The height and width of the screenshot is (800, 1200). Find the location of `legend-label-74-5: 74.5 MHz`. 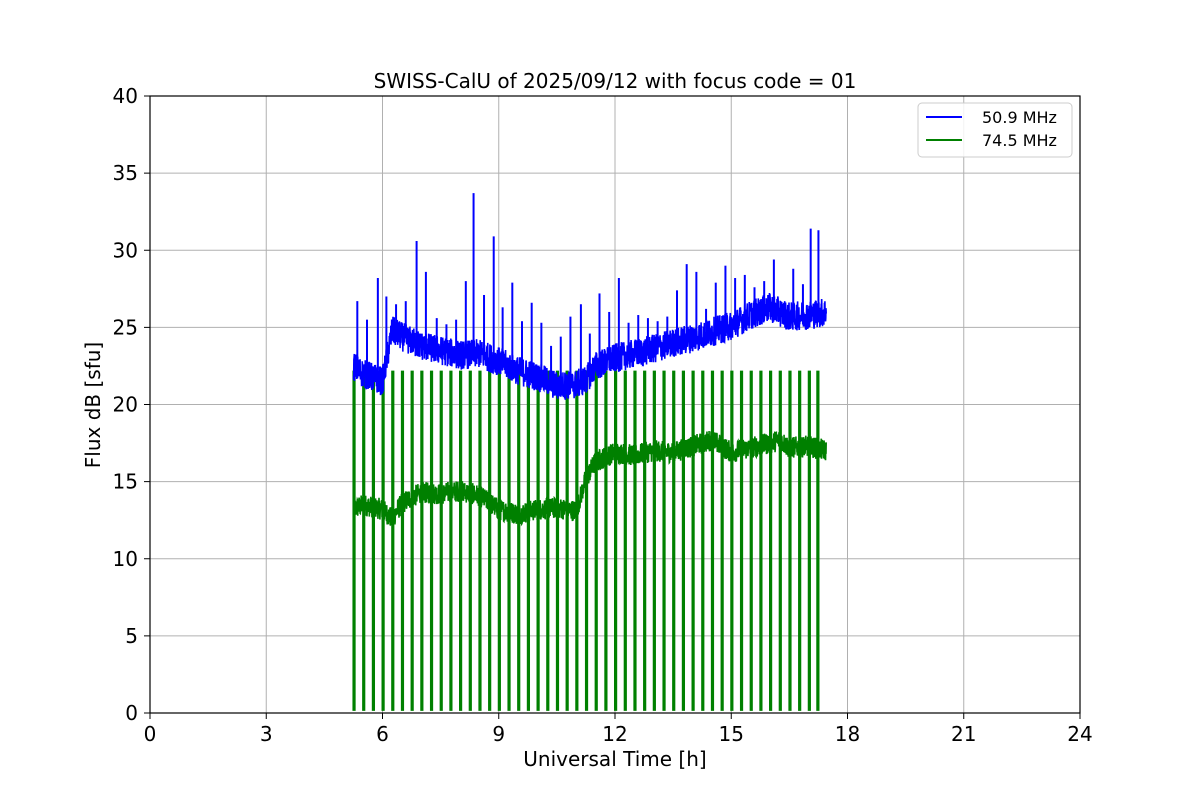

legend-label-74-5: 74.5 MHz is located at coordinates (1019, 140).